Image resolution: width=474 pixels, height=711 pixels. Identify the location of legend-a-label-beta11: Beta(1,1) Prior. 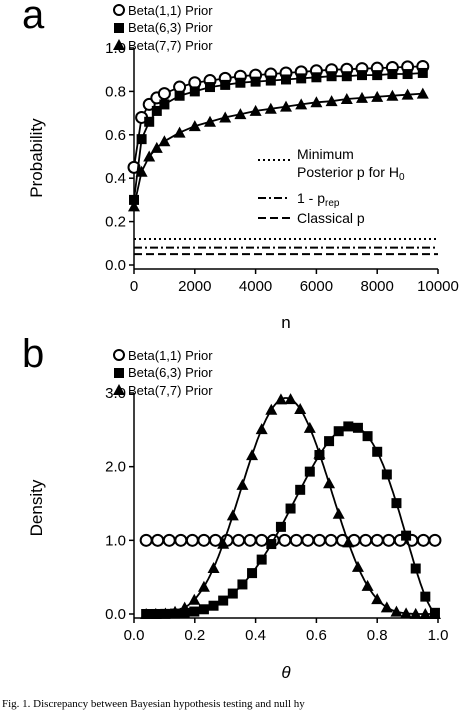
(170, 10).